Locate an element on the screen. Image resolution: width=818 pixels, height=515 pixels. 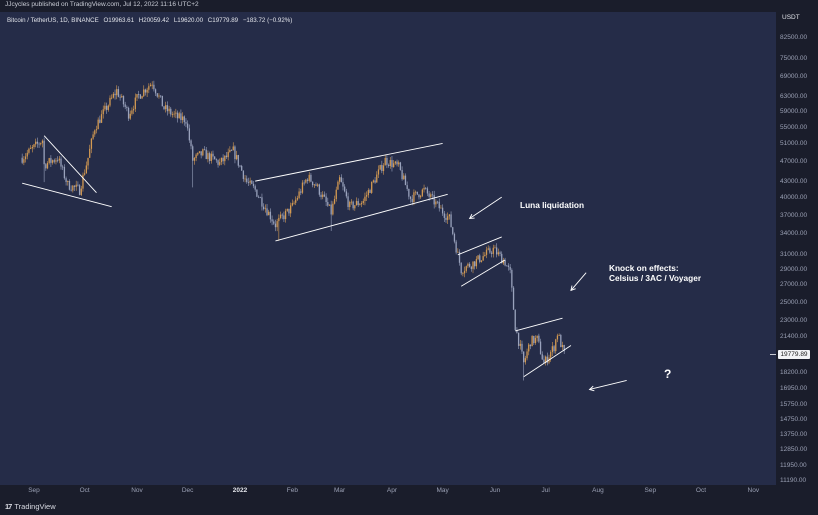
x-tick-label: May is located at coordinates (442, 490).